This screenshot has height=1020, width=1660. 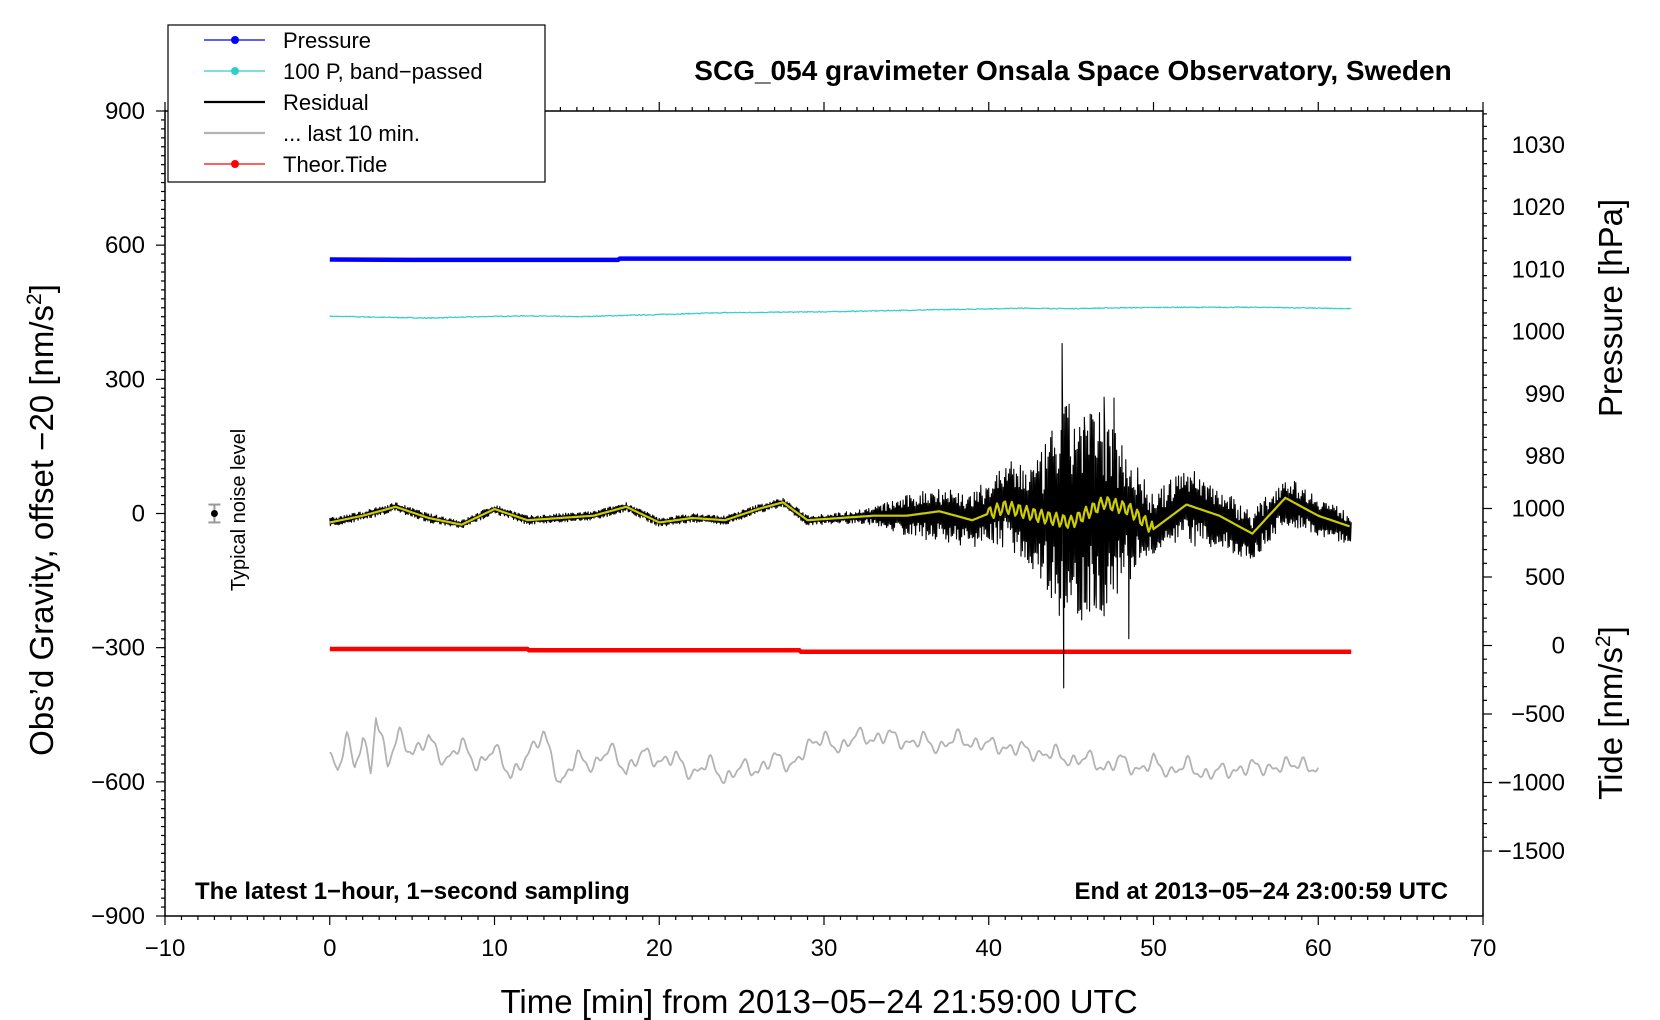 What do you see at coordinates (1538, 714) in the screenshot?
I see `tide-tick-label: −500` at bounding box center [1538, 714].